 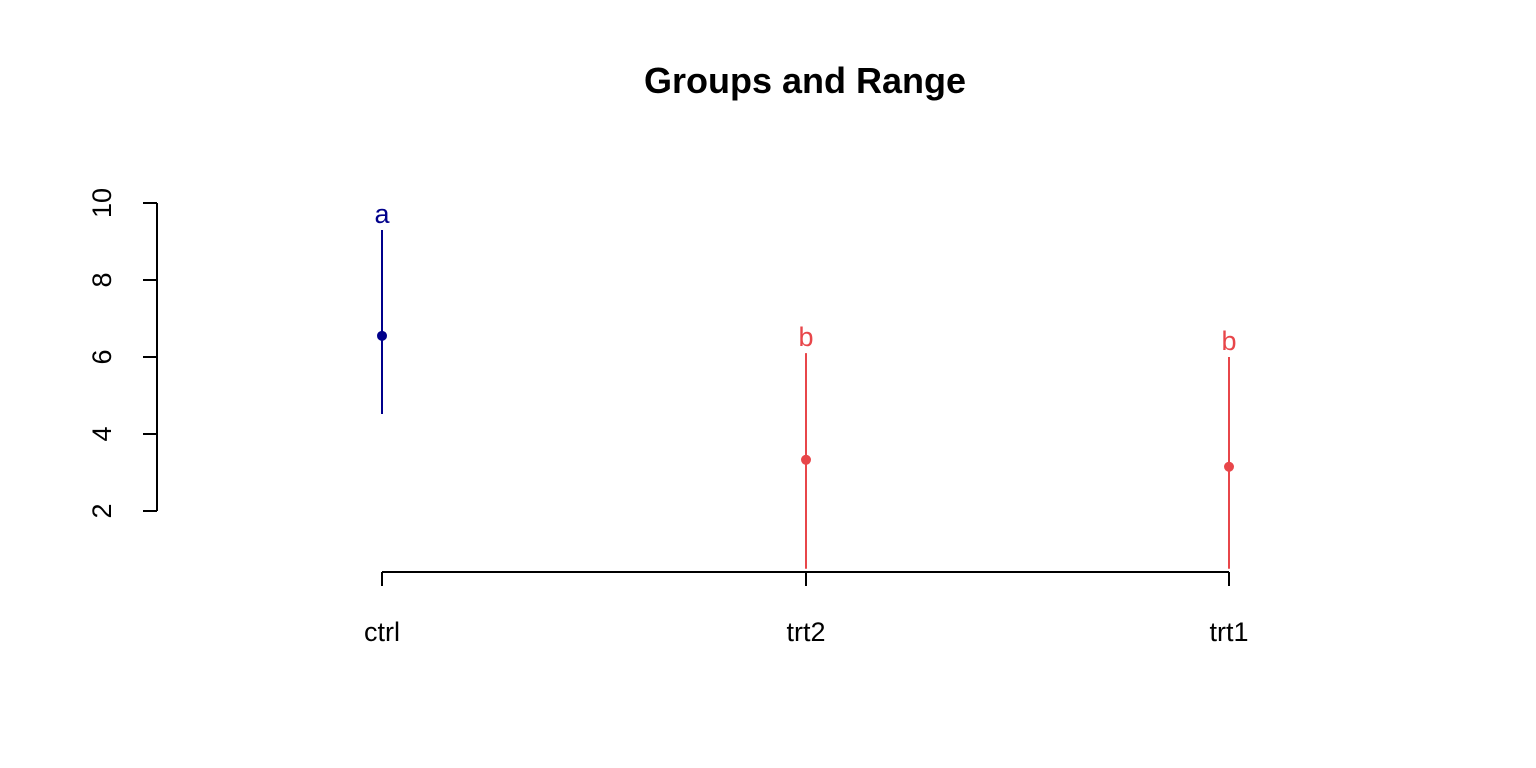 What do you see at coordinates (1228, 632) in the screenshot?
I see `x-tick-label: trt1` at bounding box center [1228, 632].